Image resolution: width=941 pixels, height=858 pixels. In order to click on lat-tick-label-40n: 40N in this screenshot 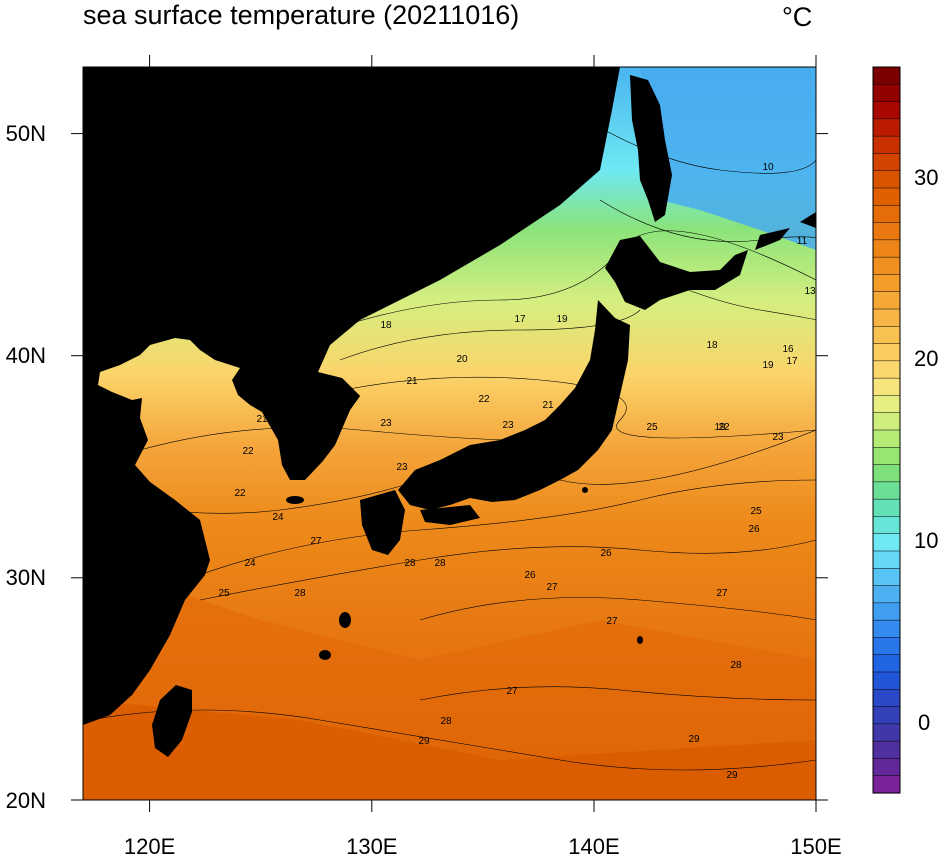, I will do `click(26, 355)`.